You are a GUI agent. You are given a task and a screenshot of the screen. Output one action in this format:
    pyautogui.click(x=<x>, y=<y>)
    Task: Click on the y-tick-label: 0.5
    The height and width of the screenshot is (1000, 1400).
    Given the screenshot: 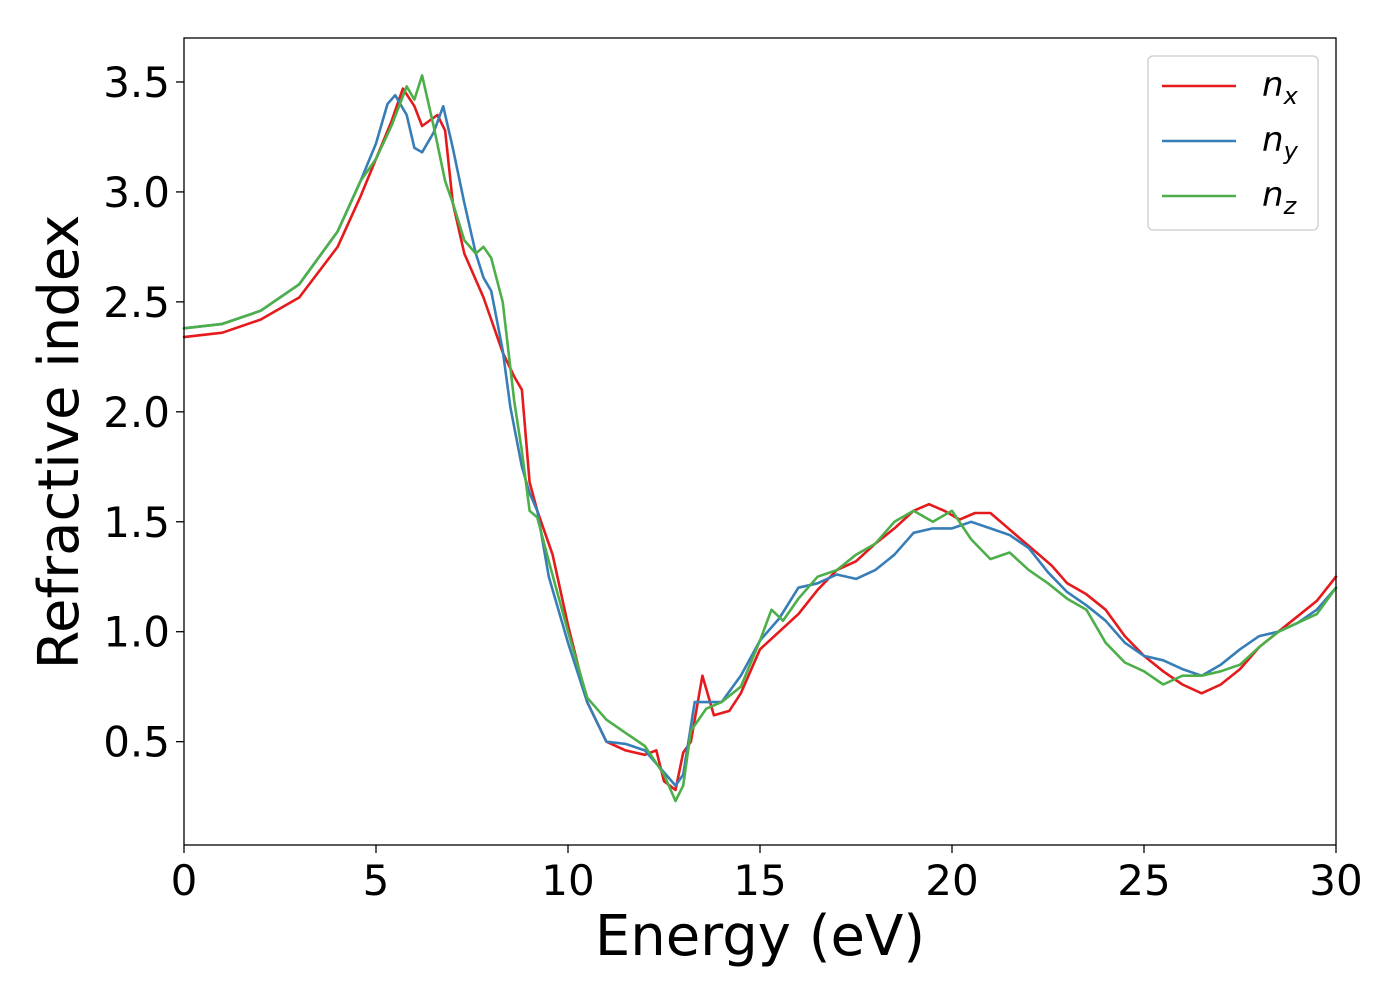 What is the action you would take?
    pyautogui.click(x=136, y=742)
    